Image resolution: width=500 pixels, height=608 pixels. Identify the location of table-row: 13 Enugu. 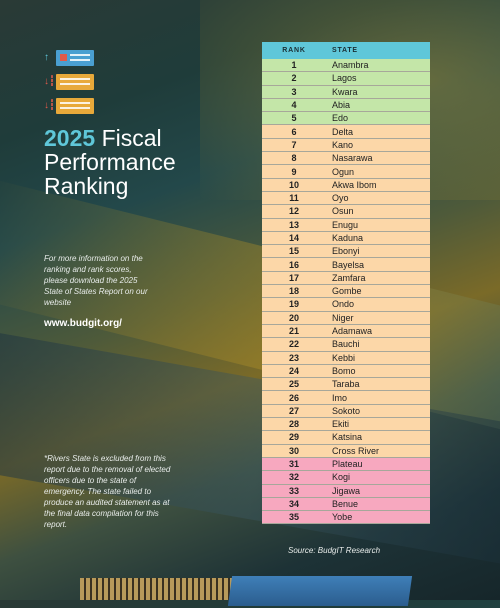
(346, 225).